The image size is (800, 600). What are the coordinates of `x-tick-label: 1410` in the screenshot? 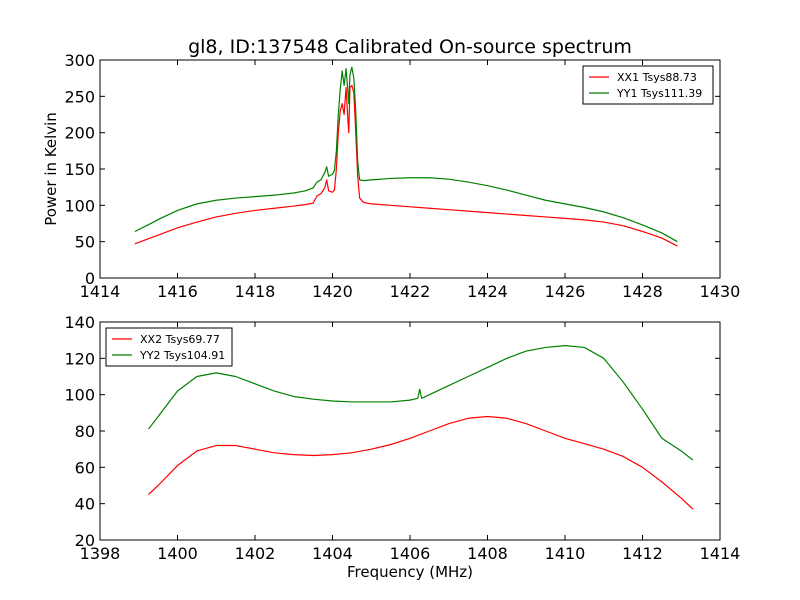 It's located at (565, 553).